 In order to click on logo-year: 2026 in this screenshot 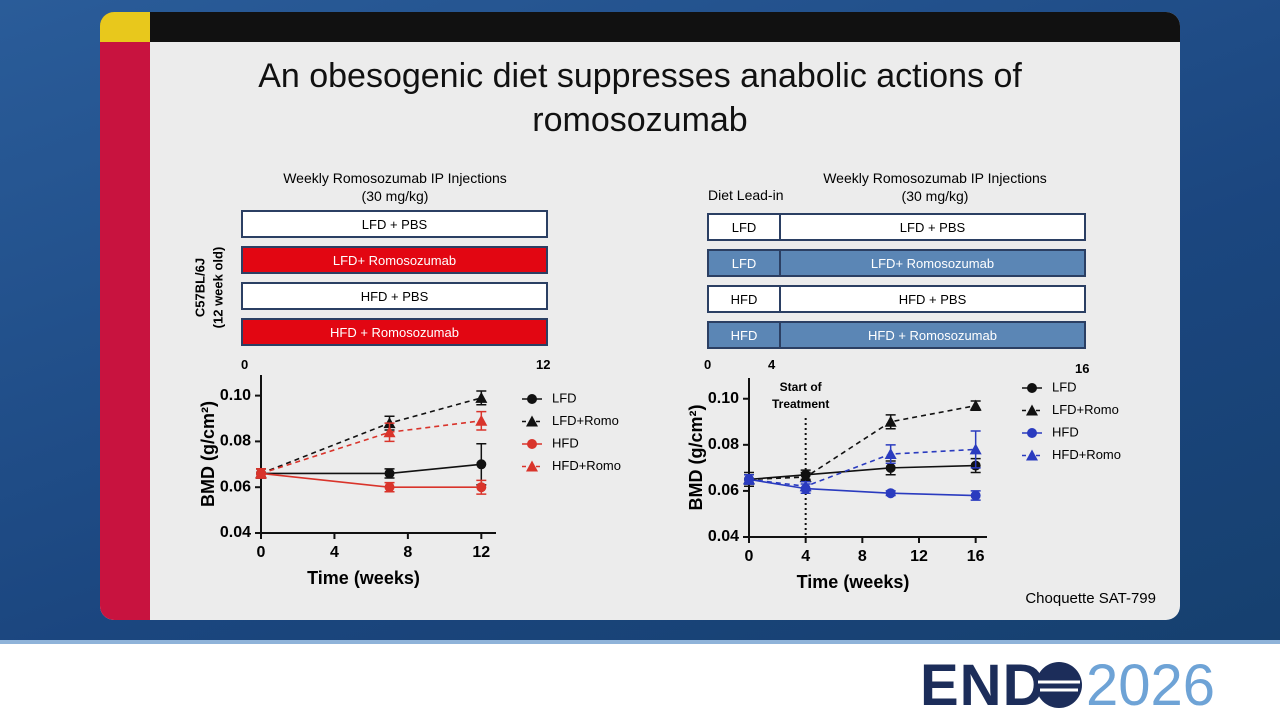, I will do `click(1151, 685)`.